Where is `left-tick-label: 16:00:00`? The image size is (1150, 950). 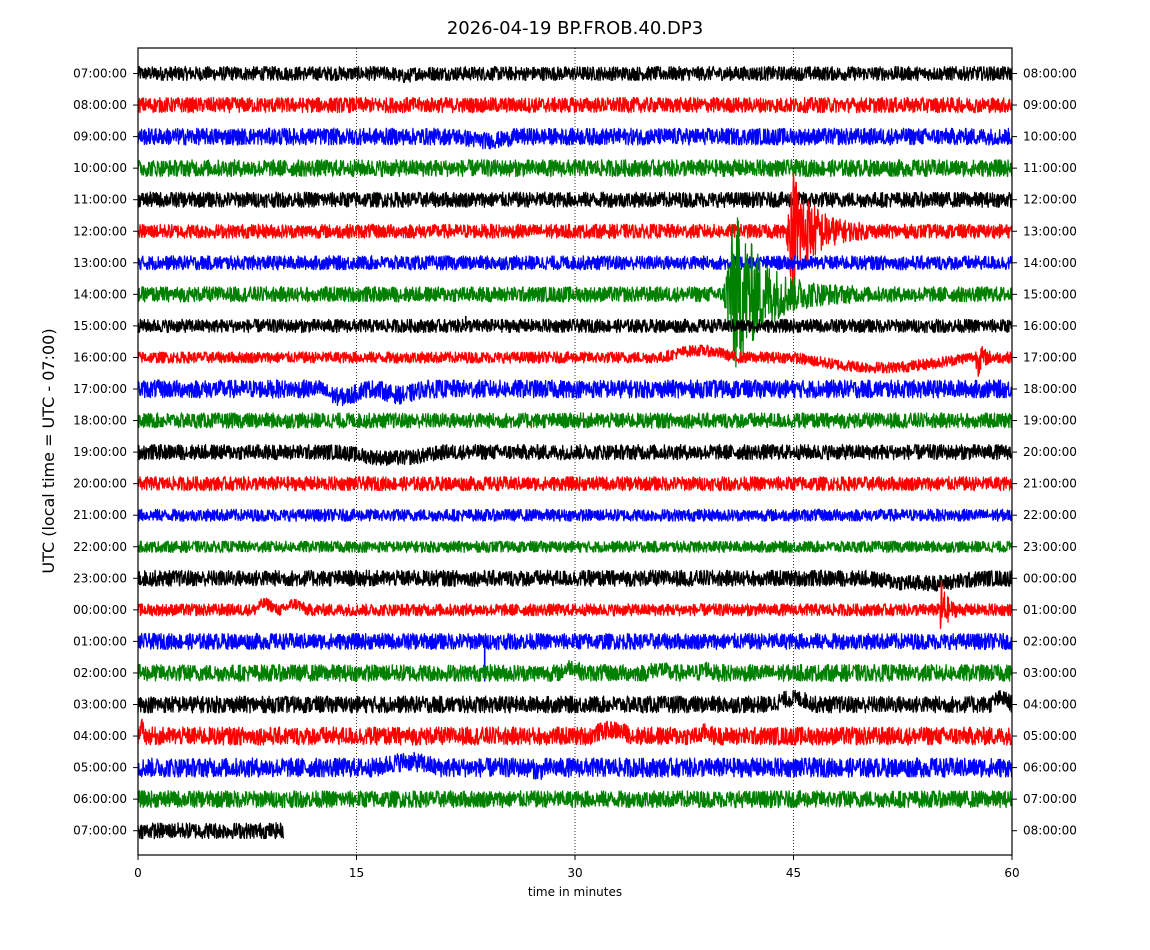 left-tick-label: 16:00:00 is located at coordinates (100, 357).